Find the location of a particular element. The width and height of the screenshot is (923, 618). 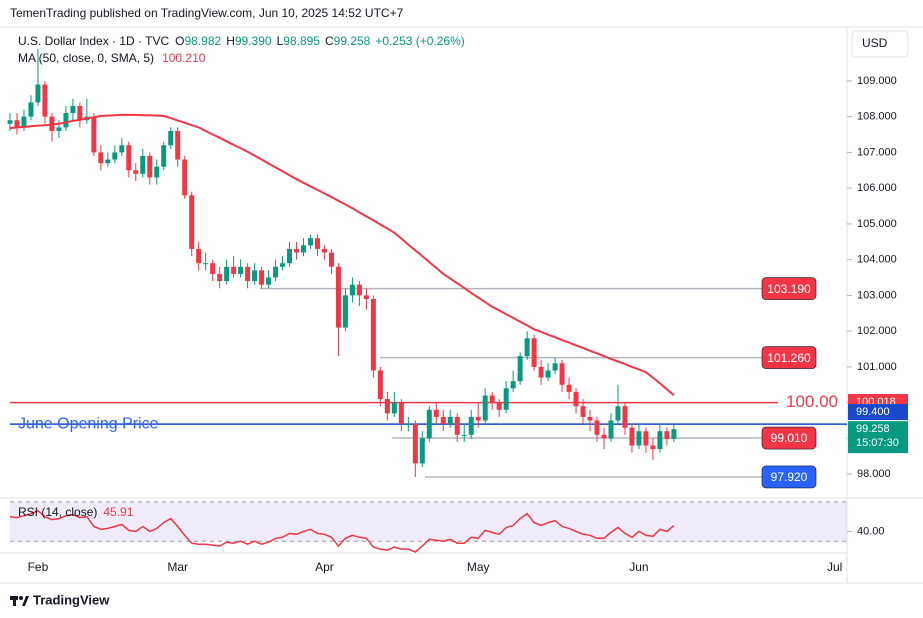

x-tick-label: May is located at coordinates (478, 567).